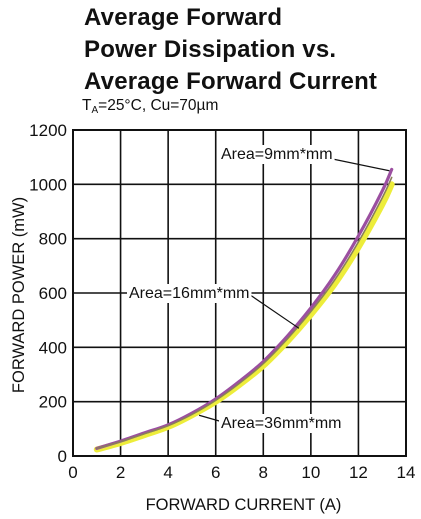 Image resolution: width=421 pixels, height=519 pixels. I want to click on y-tick-label: 0, so click(62, 456).